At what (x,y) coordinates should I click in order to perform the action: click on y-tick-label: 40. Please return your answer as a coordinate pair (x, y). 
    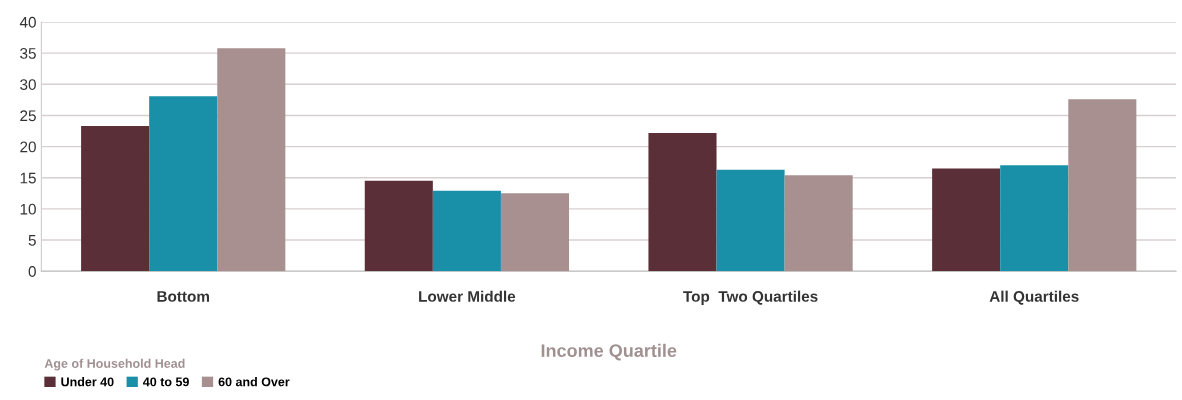
    Looking at the image, I should click on (27, 22).